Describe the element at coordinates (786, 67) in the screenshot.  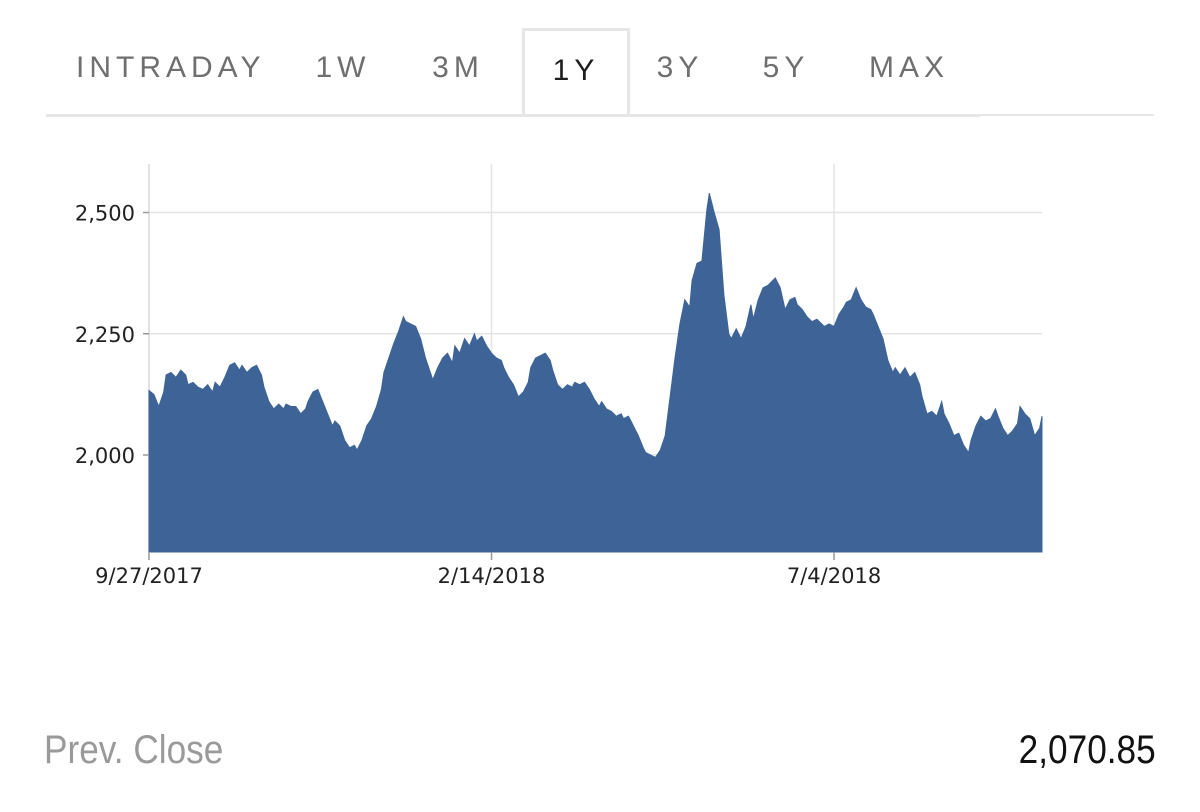
I see `tab-5y: 5Y` at that location.